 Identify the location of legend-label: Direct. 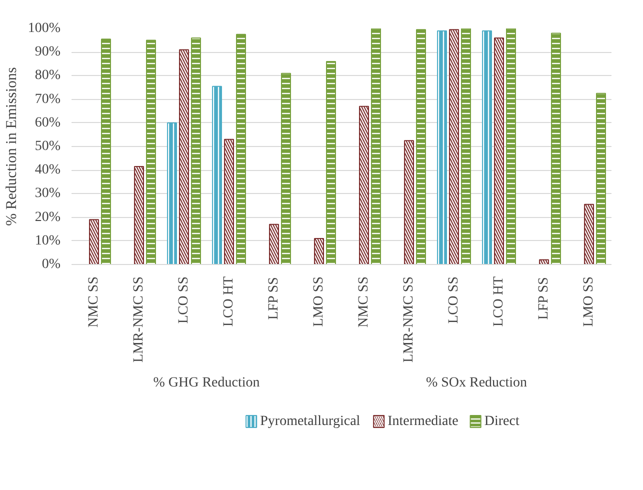
(502, 421).